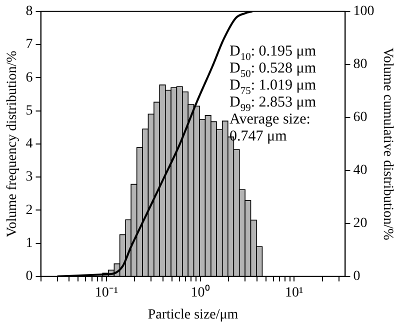  I want to click on y2-tick-label: 40, so click(360, 170).